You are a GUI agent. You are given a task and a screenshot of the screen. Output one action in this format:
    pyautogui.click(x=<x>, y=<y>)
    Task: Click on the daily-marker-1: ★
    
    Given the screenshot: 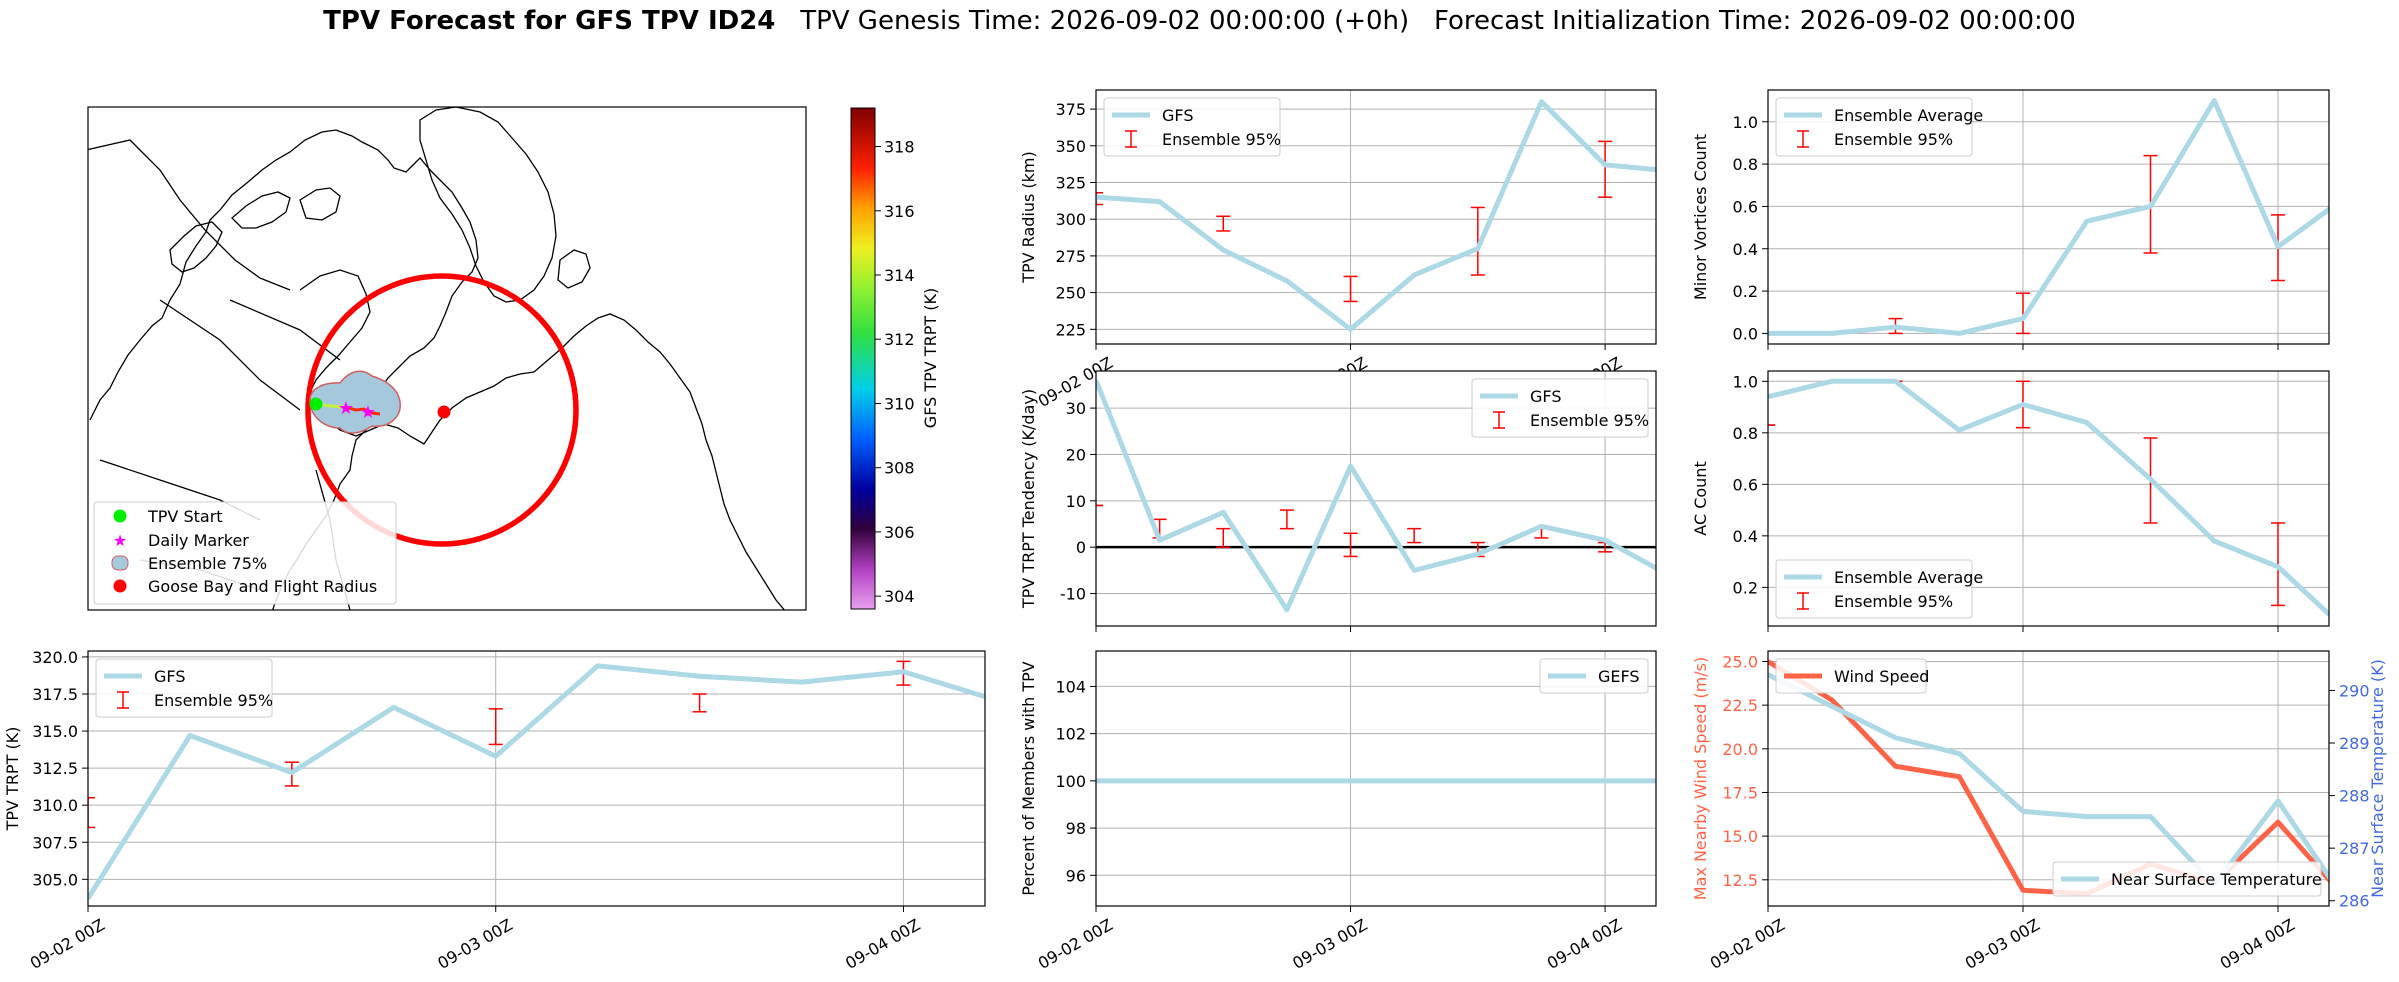 What is the action you would take?
    pyautogui.click(x=346, y=408)
    